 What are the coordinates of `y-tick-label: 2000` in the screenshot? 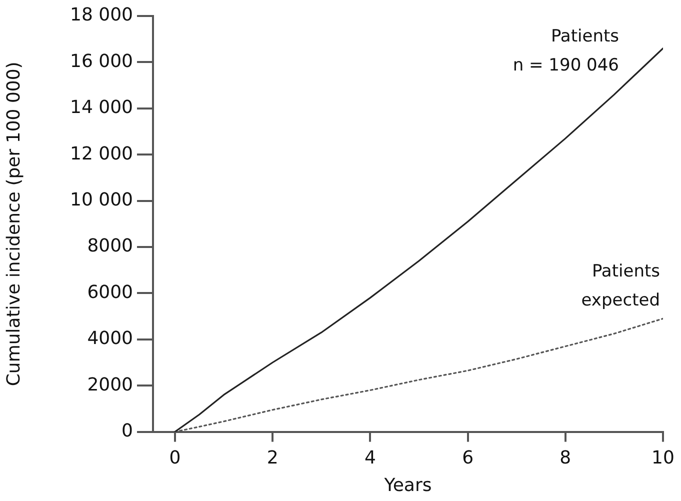 It's located at (110, 385).